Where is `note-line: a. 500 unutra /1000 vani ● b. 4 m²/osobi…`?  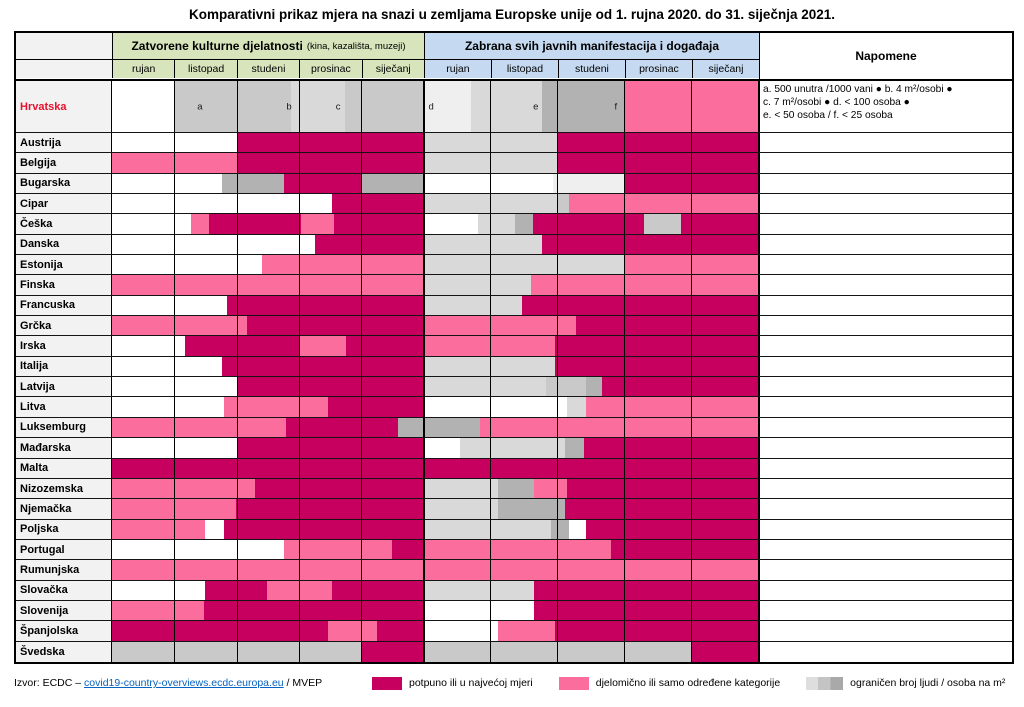
note-line: a. 500 unutra /1000 vani ● b. 4 m²/osobi… is located at coordinates (858, 89).